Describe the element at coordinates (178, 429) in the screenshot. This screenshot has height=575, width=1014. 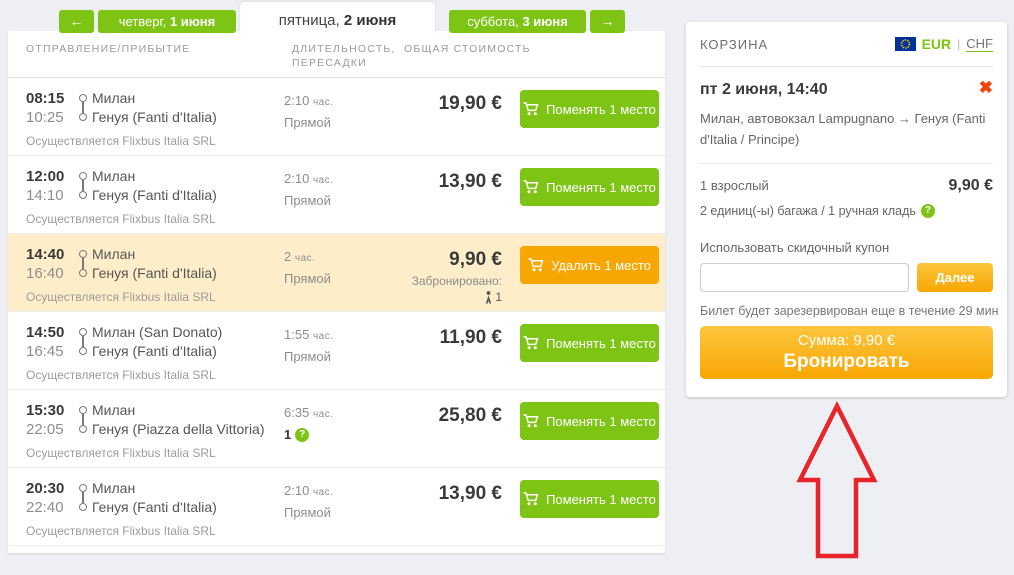
I see `arrival-stop: Генуя (Piazza della Vittoria)` at that location.